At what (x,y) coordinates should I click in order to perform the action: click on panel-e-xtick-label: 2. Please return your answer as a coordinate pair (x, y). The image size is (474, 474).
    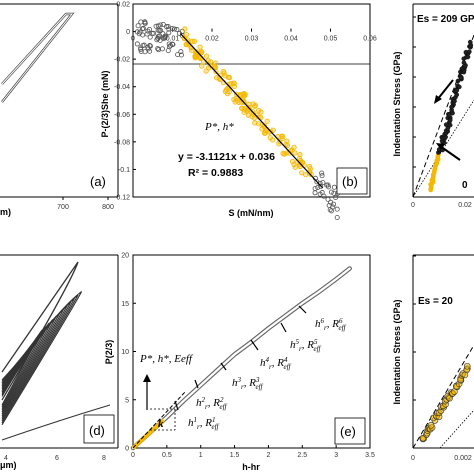
    Looking at the image, I should click on (268, 455).